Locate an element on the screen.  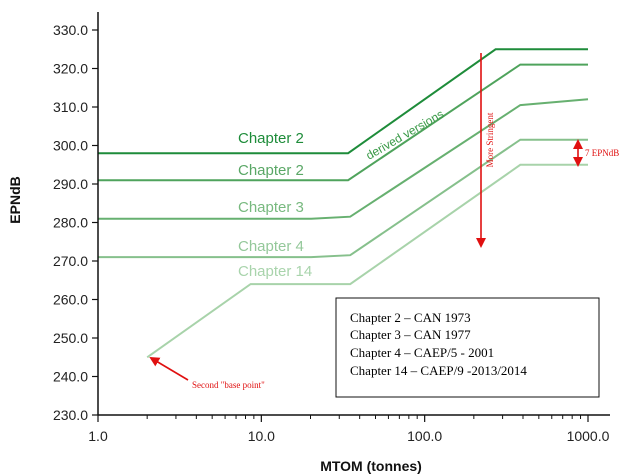
series-label-chapter-3: Chapter 3 is located at coordinates (271, 207).